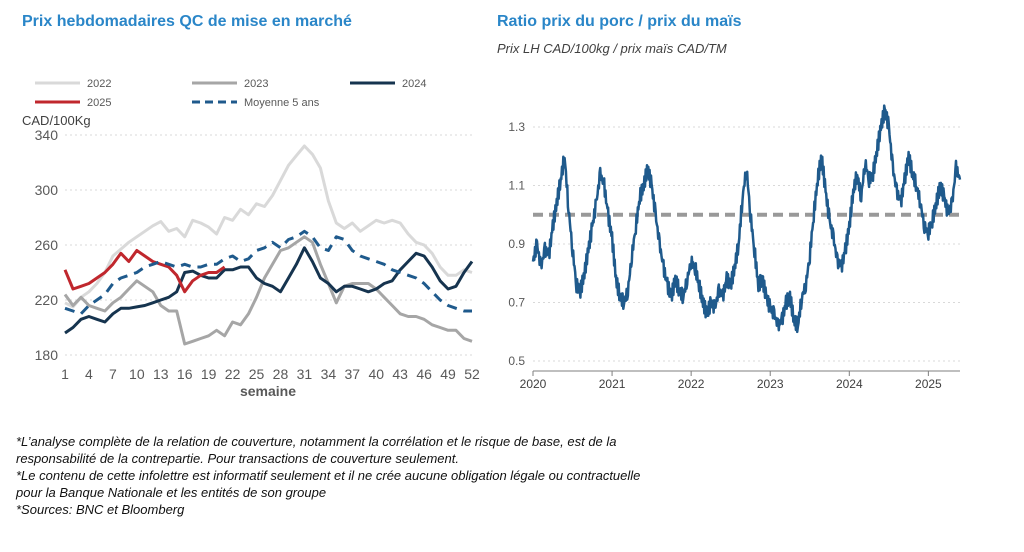 Image resolution: width=1024 pixels, height=552 pixels. I want to click on left-y-tick-label: 260, so click(47, 245).